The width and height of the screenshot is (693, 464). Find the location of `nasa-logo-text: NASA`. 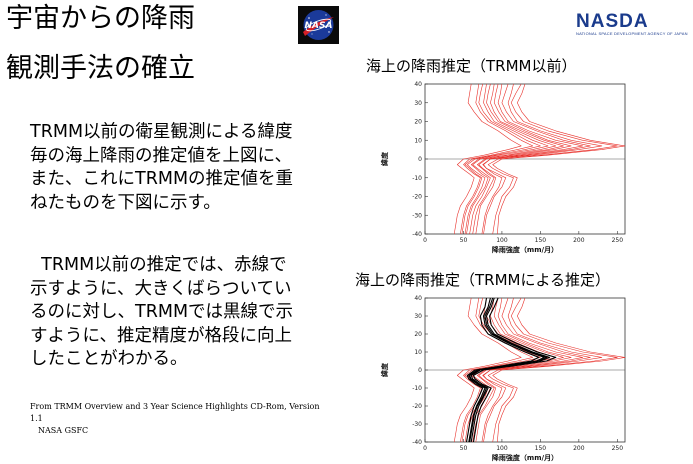

nasa-logo-text: NASA is located at coordinates (319, 26).